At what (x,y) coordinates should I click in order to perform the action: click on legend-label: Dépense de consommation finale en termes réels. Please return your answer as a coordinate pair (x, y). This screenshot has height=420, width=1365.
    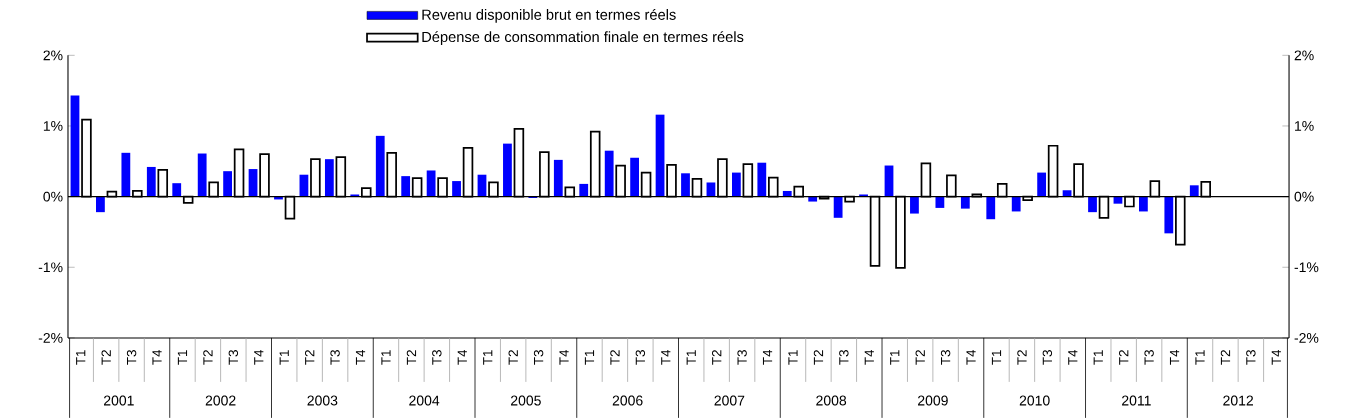
    Looking at the image, I should click on (583, 38).